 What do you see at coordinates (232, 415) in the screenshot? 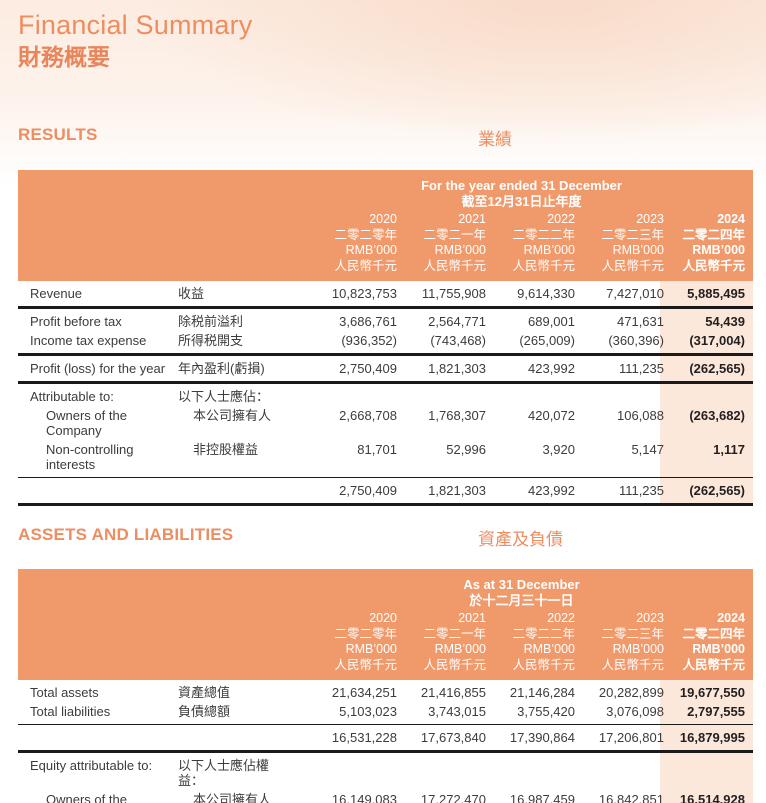
I see `row-label-zh: 本公司擁有人` at bounding box center [232, 415].